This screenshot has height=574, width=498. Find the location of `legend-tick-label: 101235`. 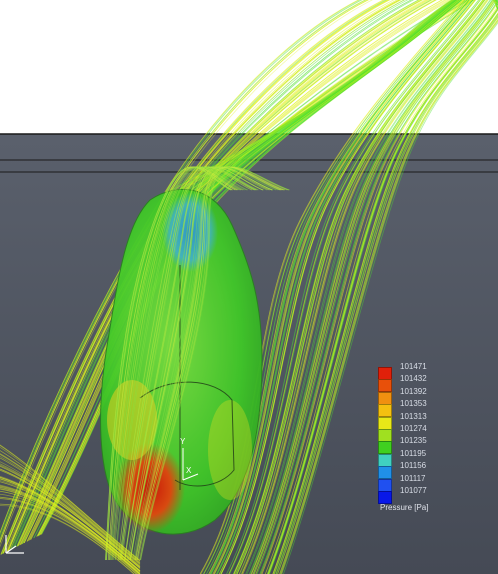

legend-tick-label: 101235 is located at coordinates (413, 441).